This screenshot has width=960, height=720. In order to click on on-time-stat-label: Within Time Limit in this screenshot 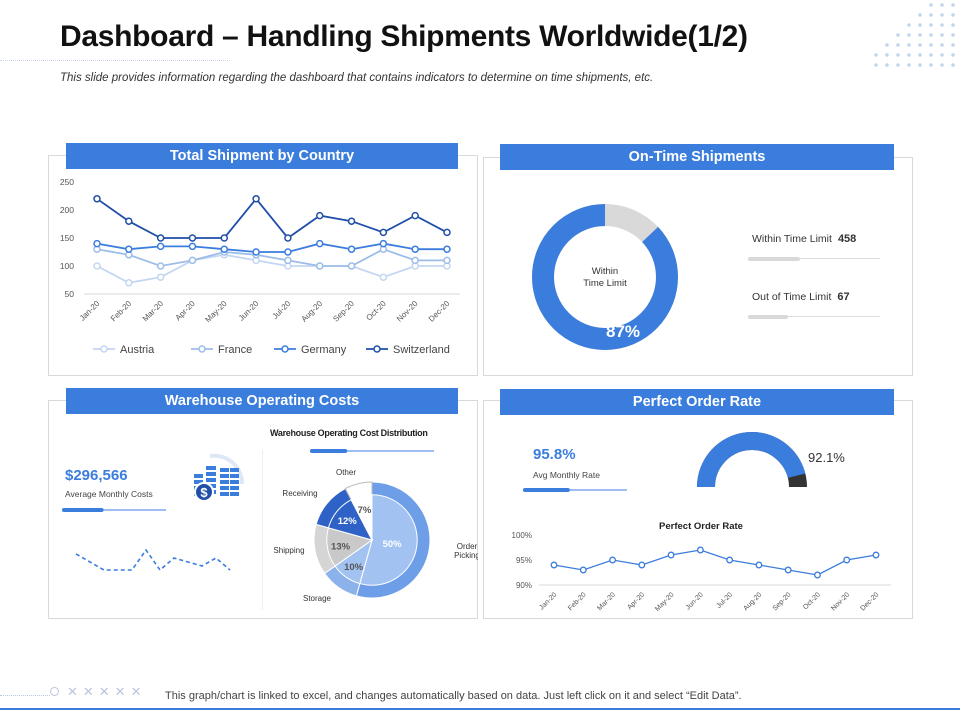, I will do `click(792, 239)`.